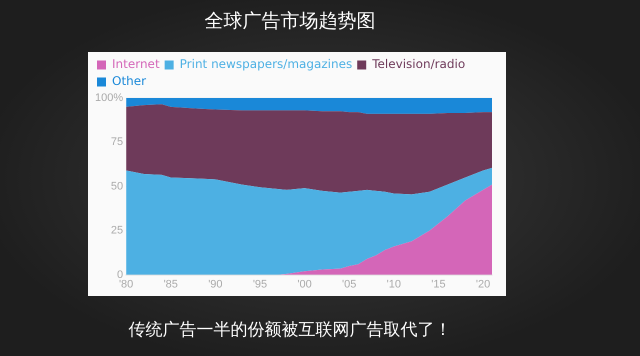 This screenshot has width=640, height=356. What do you see at coordinates (117, 142) in the screenshot?
I see `y-tick-label: 75` at bounding box center [117, 142].